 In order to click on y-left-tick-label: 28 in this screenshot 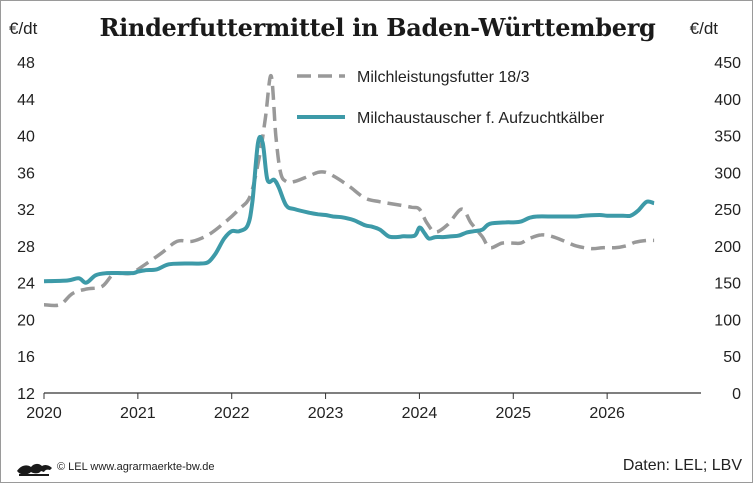, I will do `click(26, 247)`.